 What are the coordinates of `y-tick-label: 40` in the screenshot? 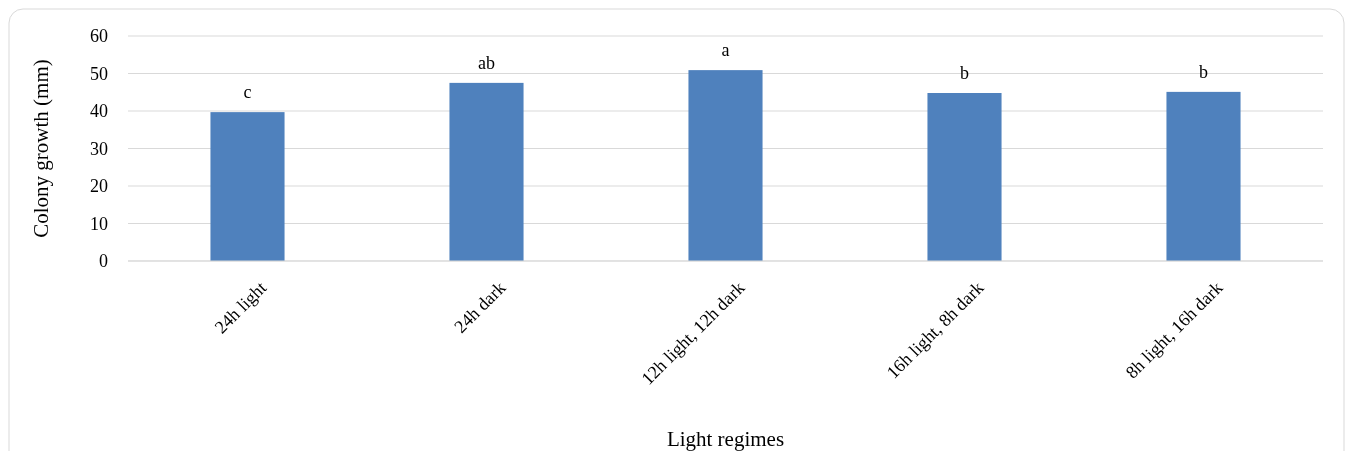 It's located at (99, 111).